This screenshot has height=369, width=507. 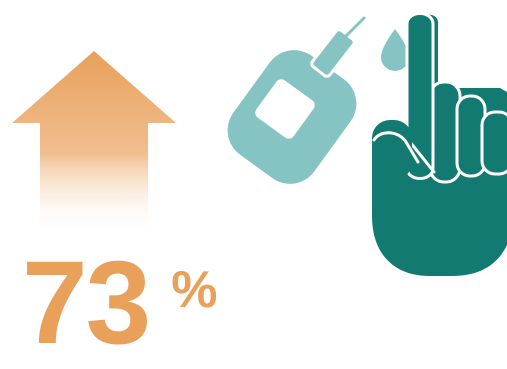 I want to click on percentage-stat: 73 %, so click(x=120, y=303).